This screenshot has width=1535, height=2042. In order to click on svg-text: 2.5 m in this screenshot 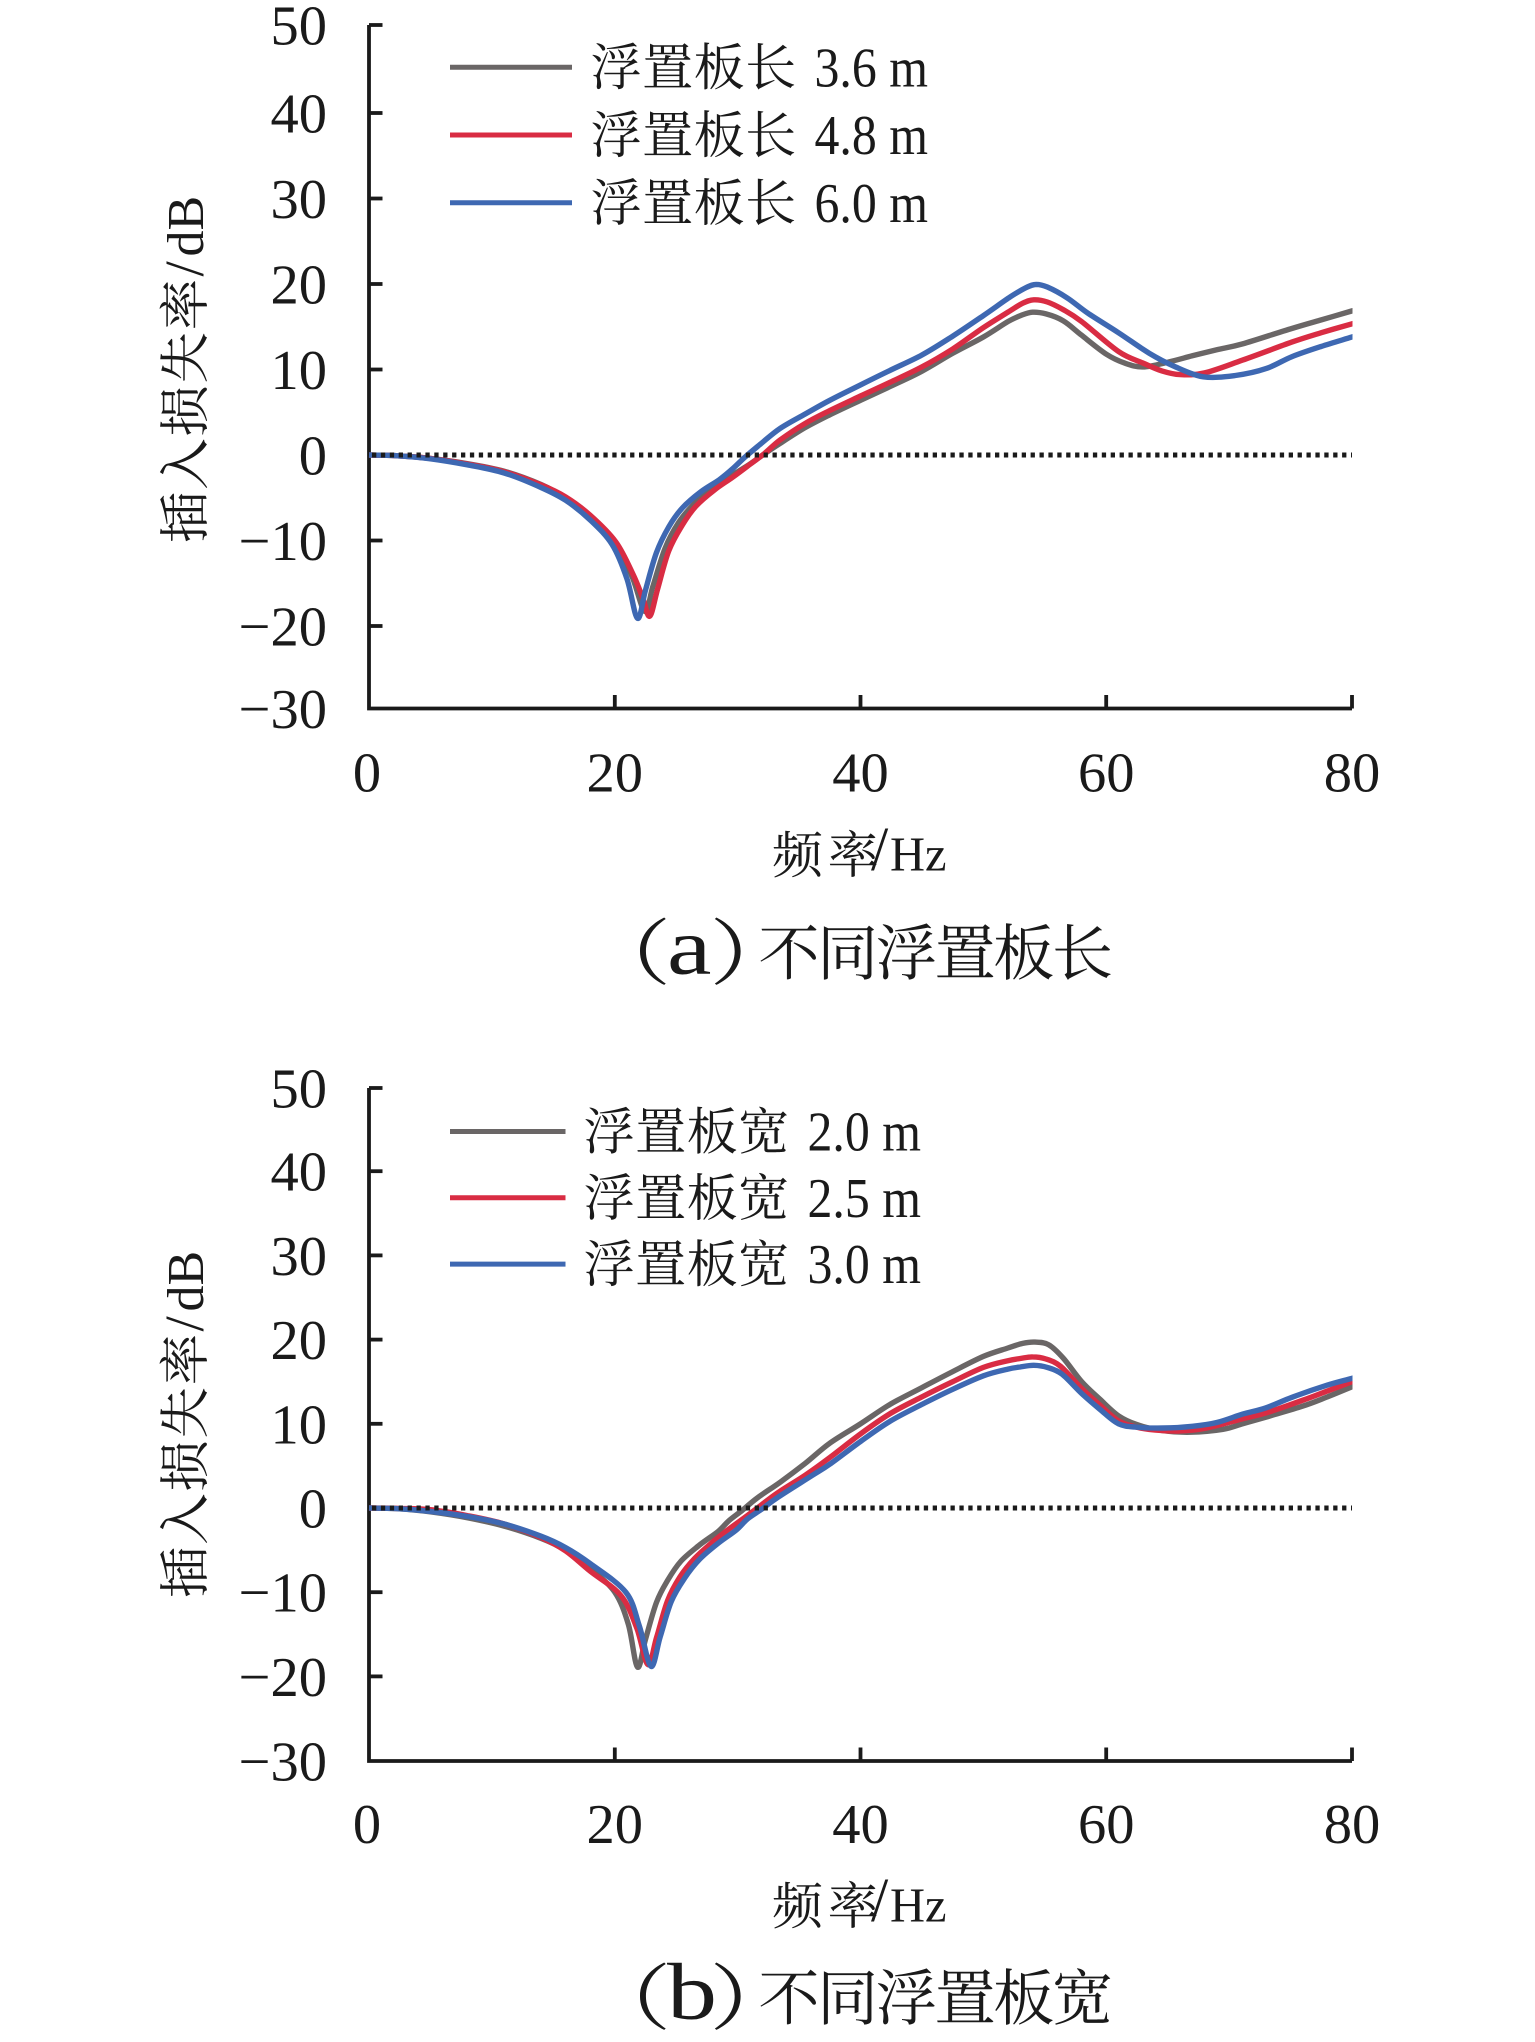, I will do `click(865, 1199)`.